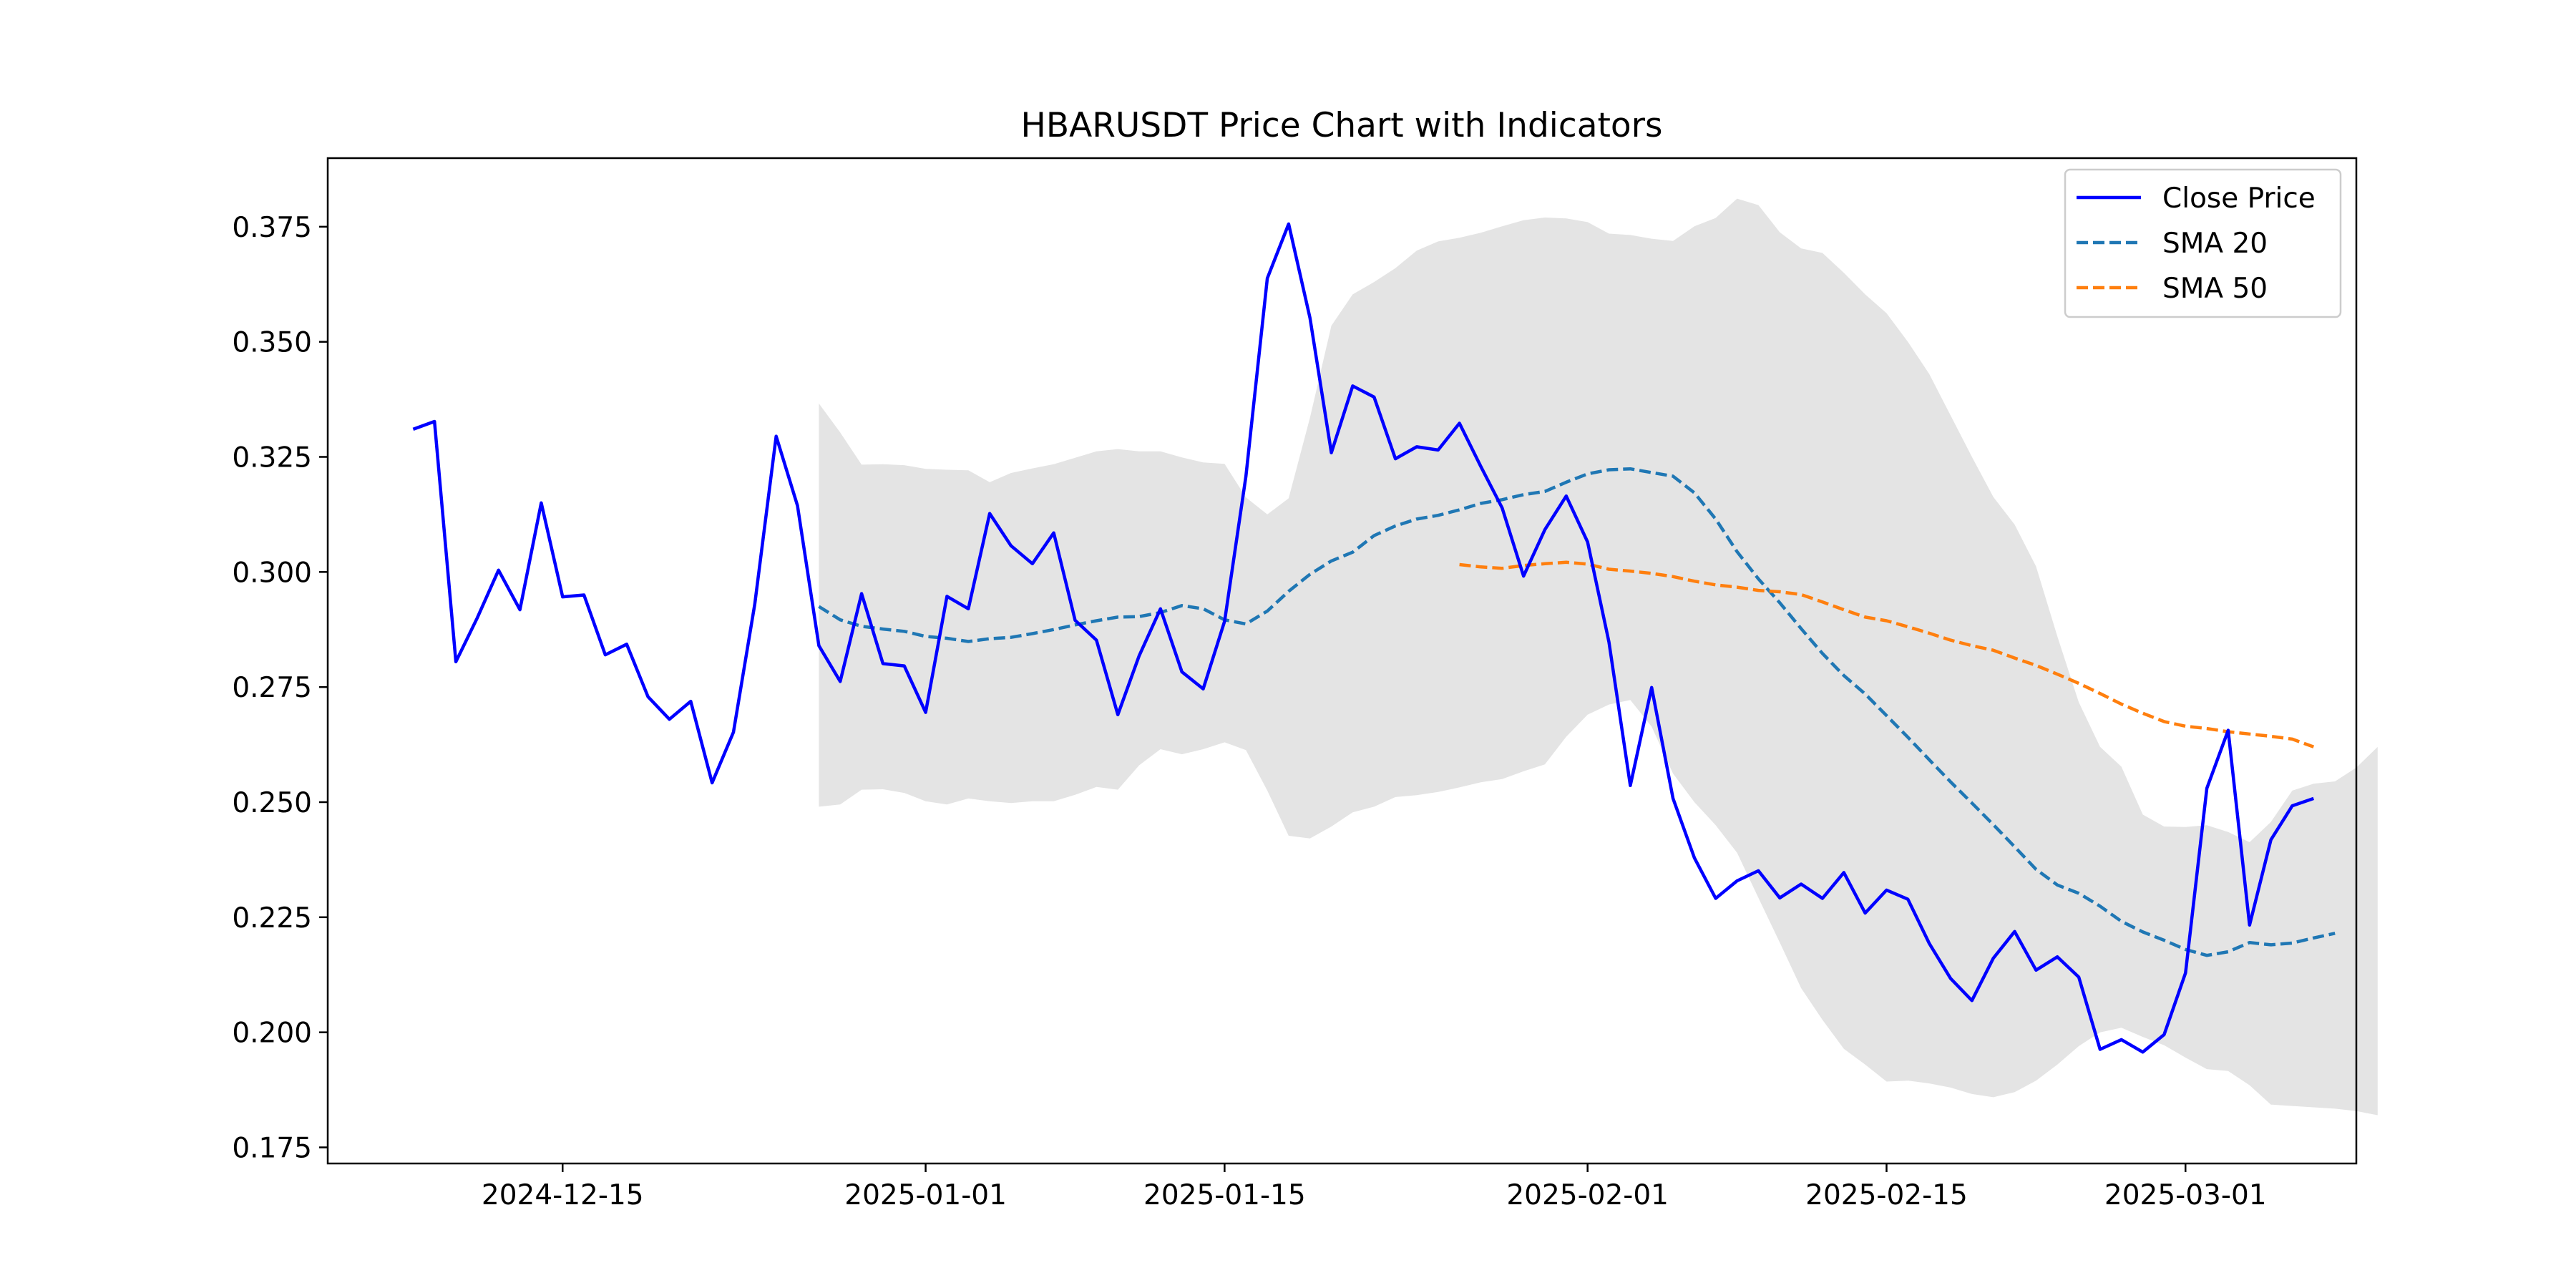 This screenshot has width=2576, height=1288. Describe the element at coordinates (2215, 244) in the screenshot. I see `legend-label: SMA 20` at that location.